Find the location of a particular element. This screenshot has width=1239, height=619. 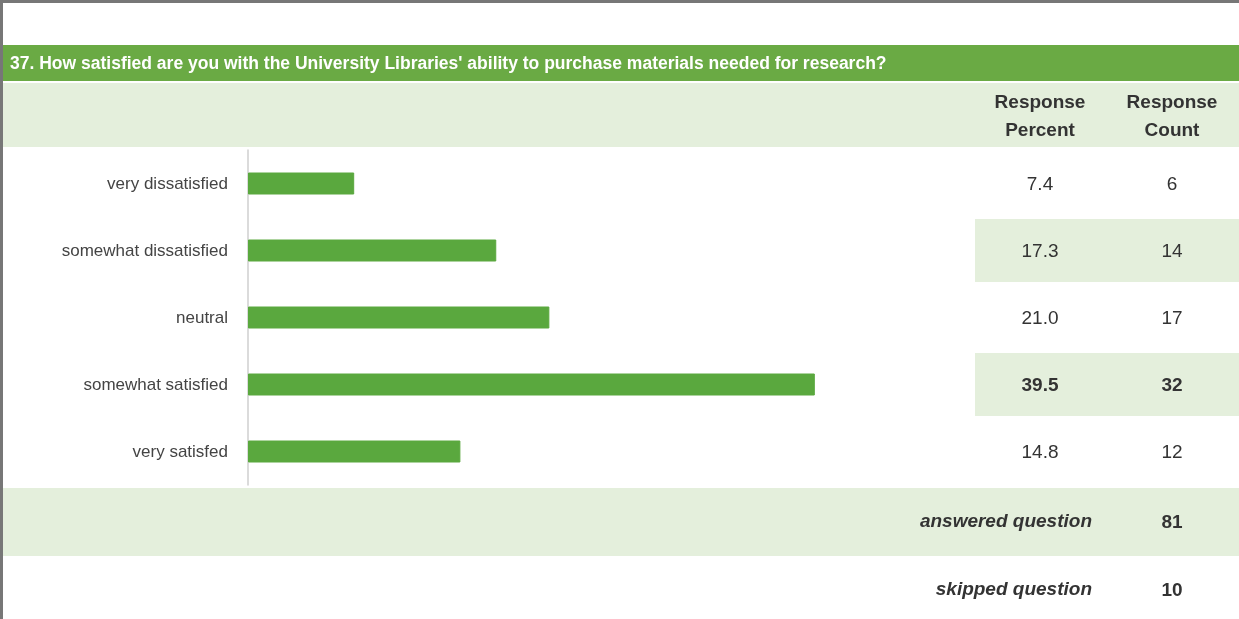

text: 81 is located at coordinates (1172, 522).